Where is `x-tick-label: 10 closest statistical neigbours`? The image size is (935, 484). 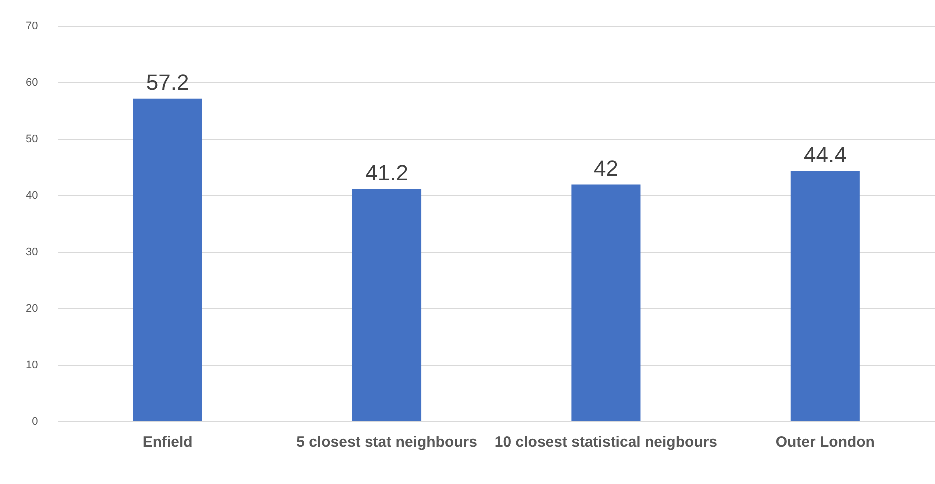 x-tick-label: 10 closest statistical neigbours is located at coordinates (606, 443).